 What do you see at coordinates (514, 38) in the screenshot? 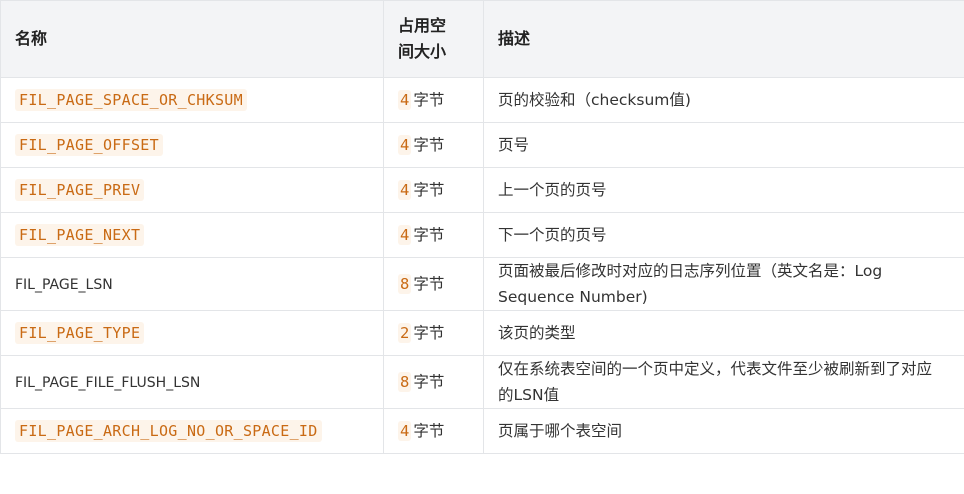
I see `header-text: 描述` at bounding box center [514, 38].